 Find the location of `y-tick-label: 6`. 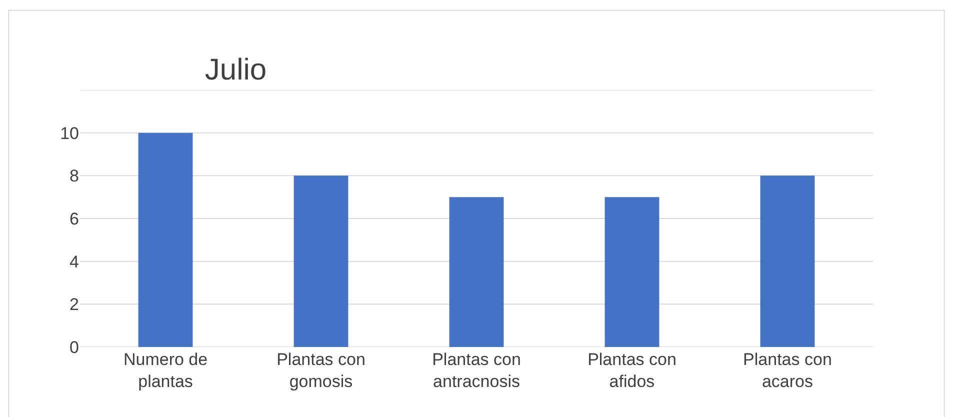

y-tick-label: 6 is located at coordinates (74, 218).